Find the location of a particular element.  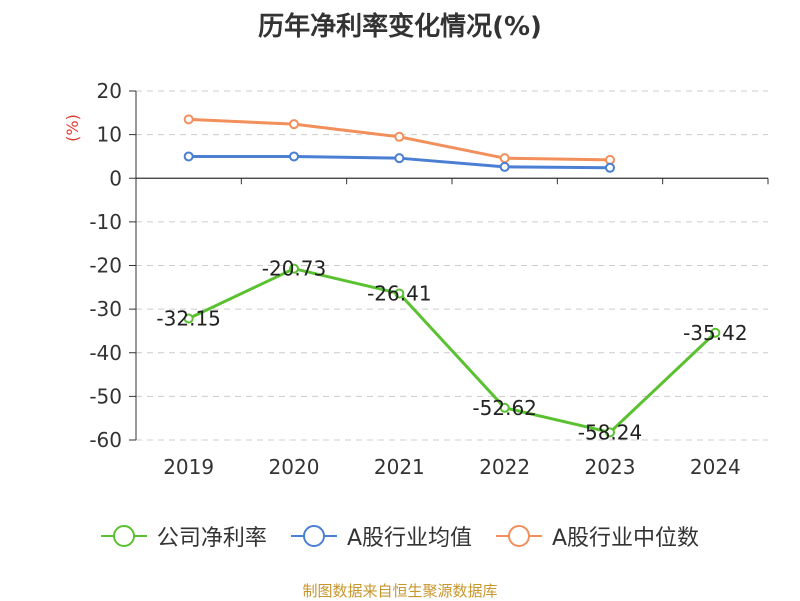

data-label: -52.62 is located at coordinates (504, 408).